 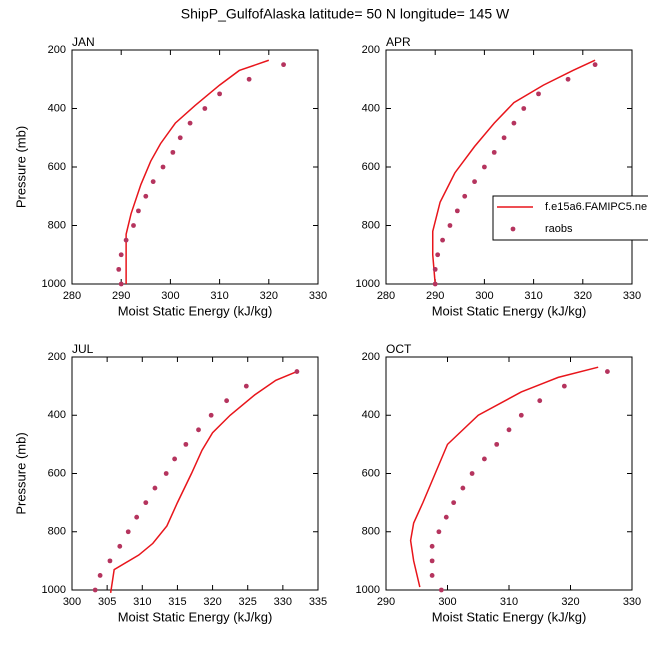 I want to click on x-tick-label: 325, so click(x=248, y=602).